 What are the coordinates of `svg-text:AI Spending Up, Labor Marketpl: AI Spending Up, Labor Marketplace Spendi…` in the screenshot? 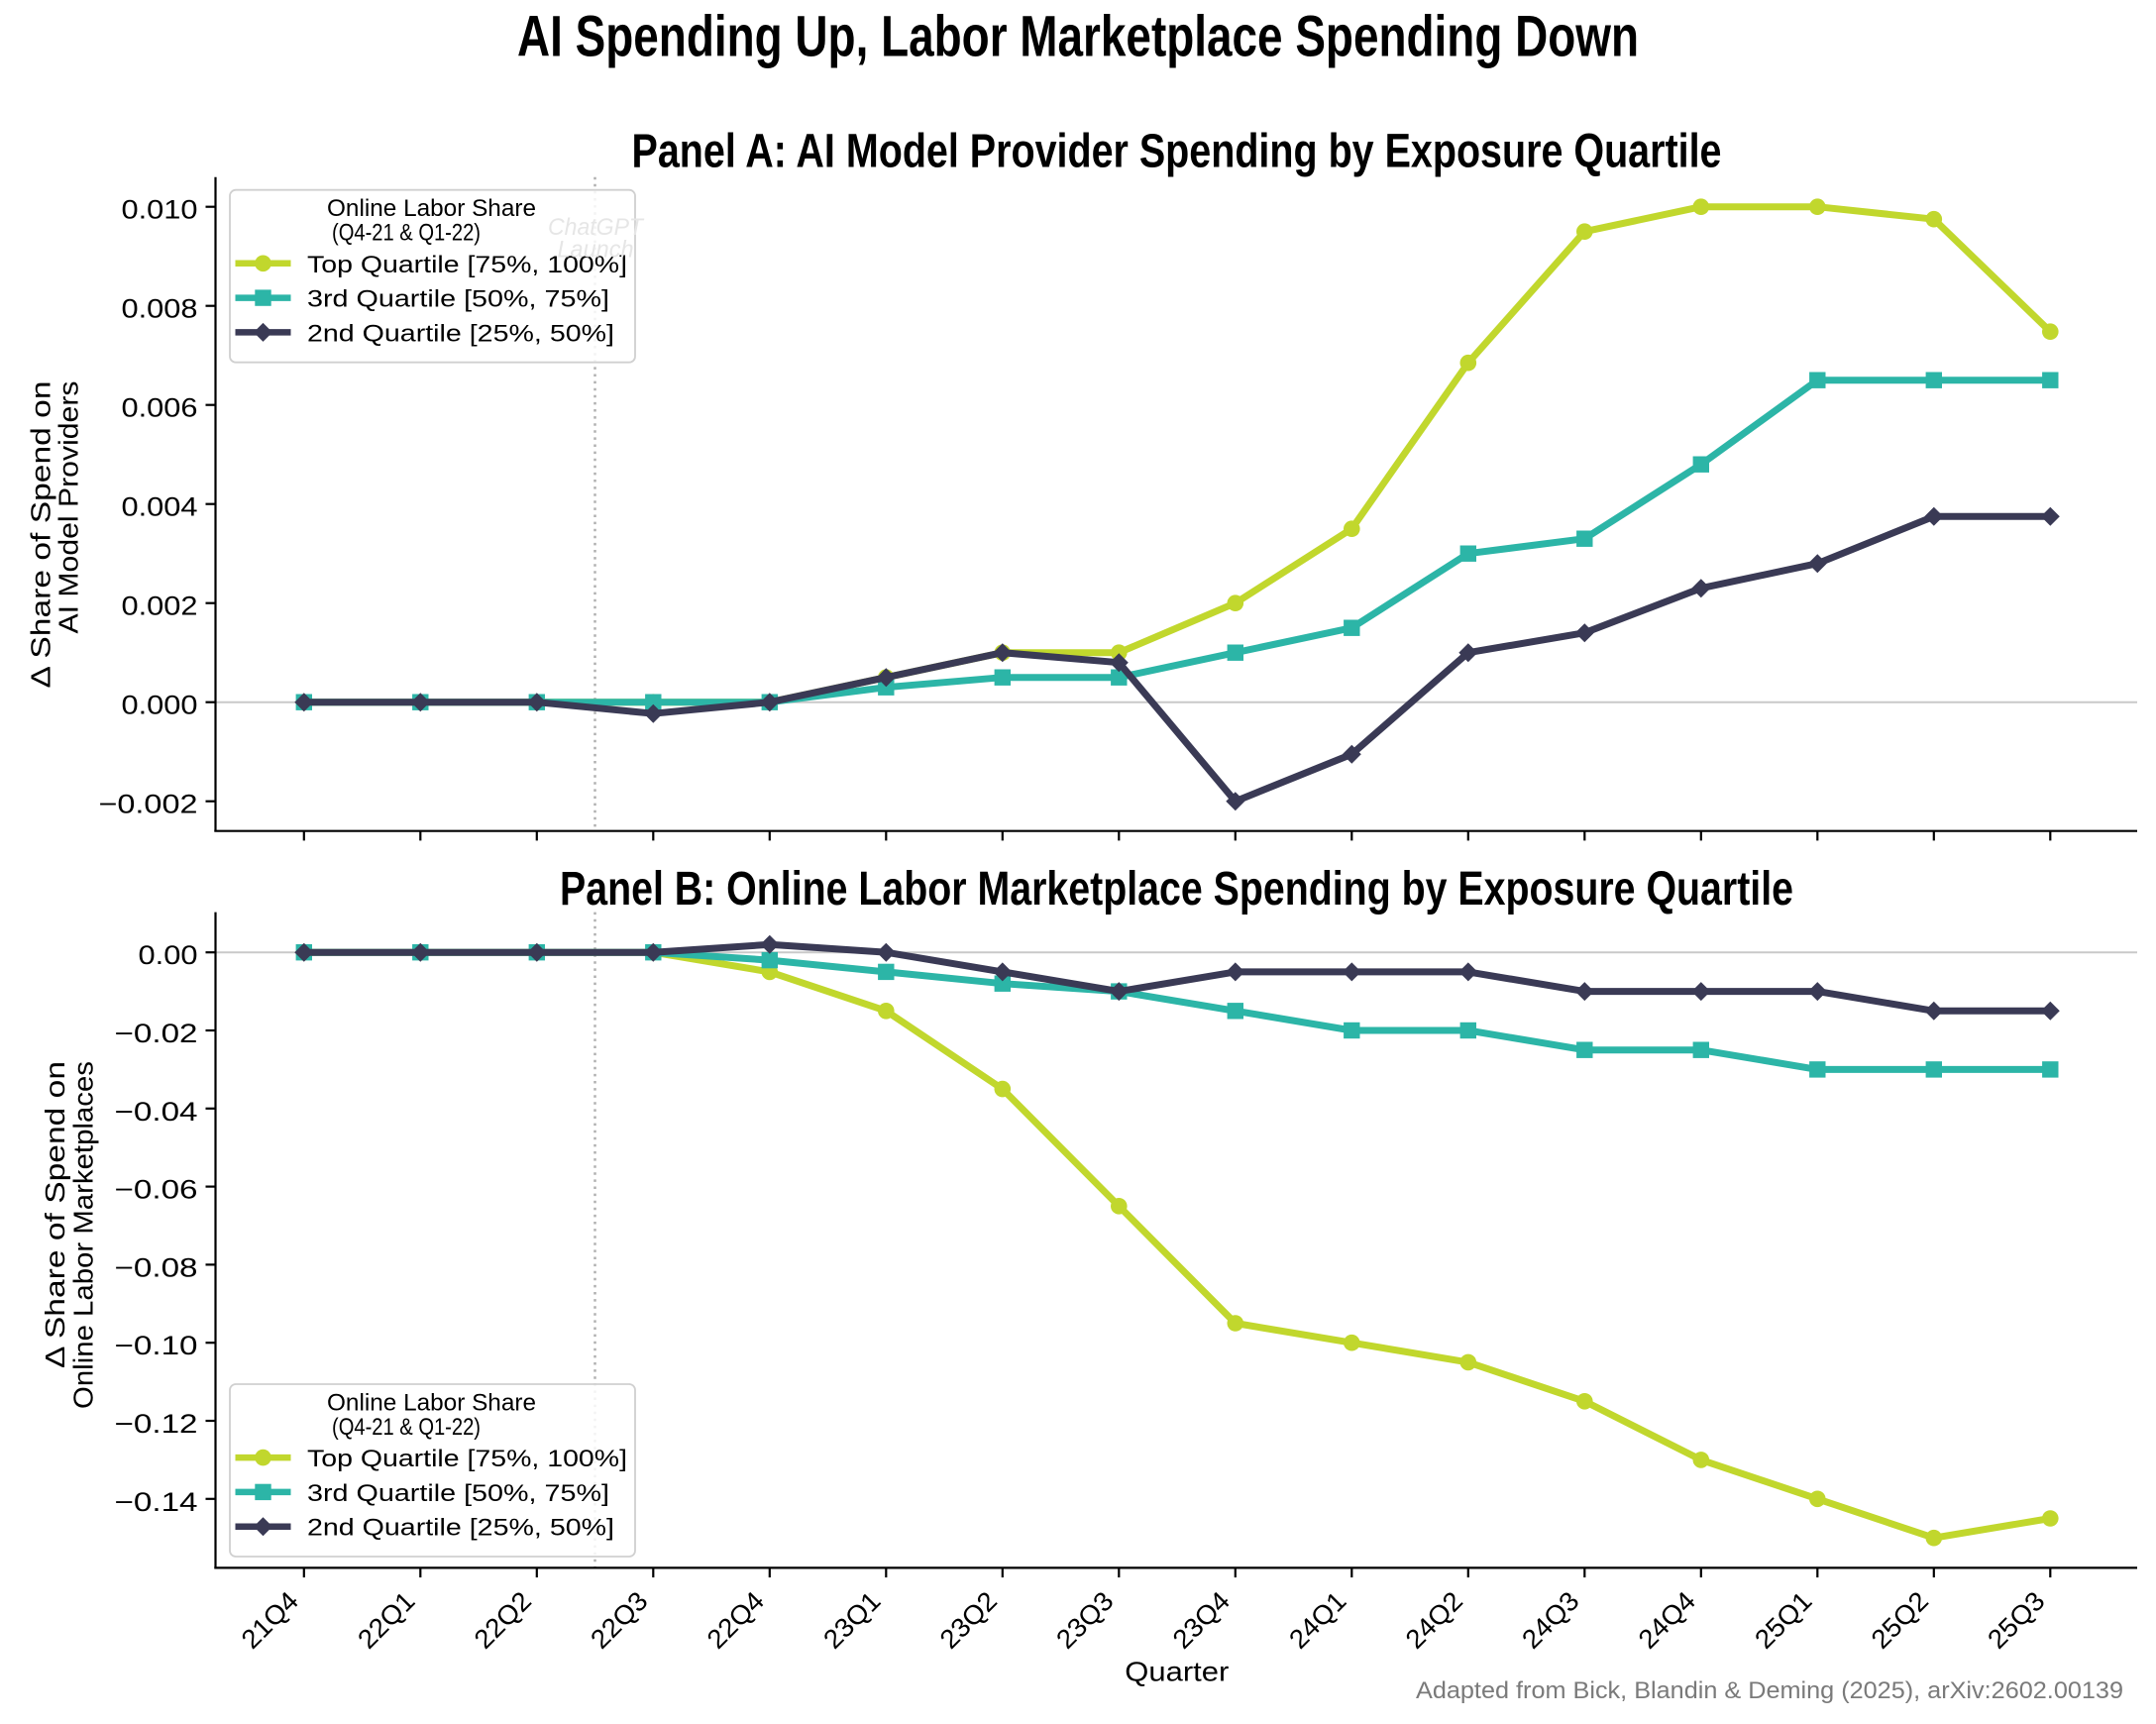 It's located at (1078, 37).